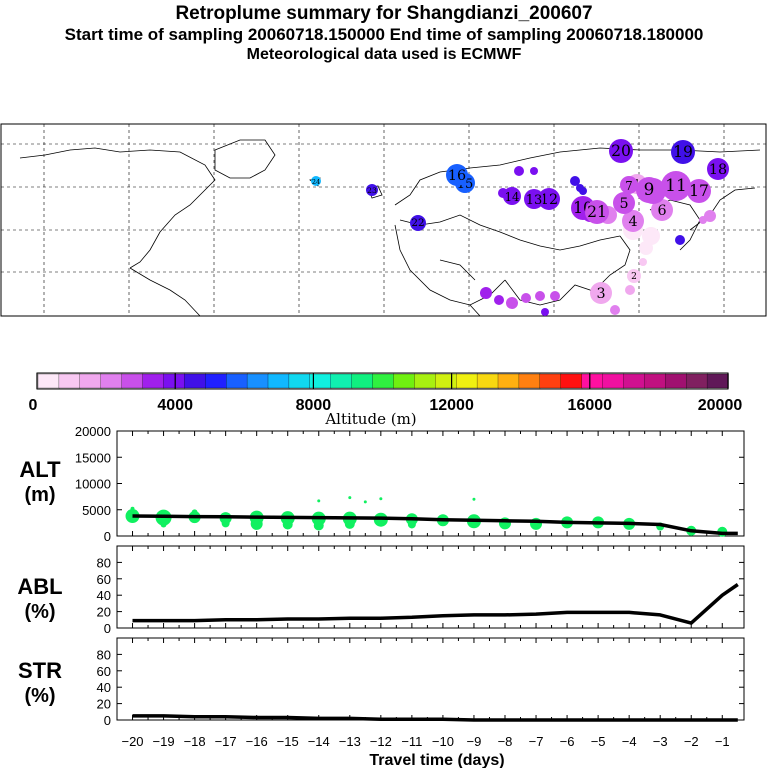 The image size is (768, 768). Describe the element at coordinates (720, 405) in the screenshot. I see `colorbar-tick-label: 20000` at that location.